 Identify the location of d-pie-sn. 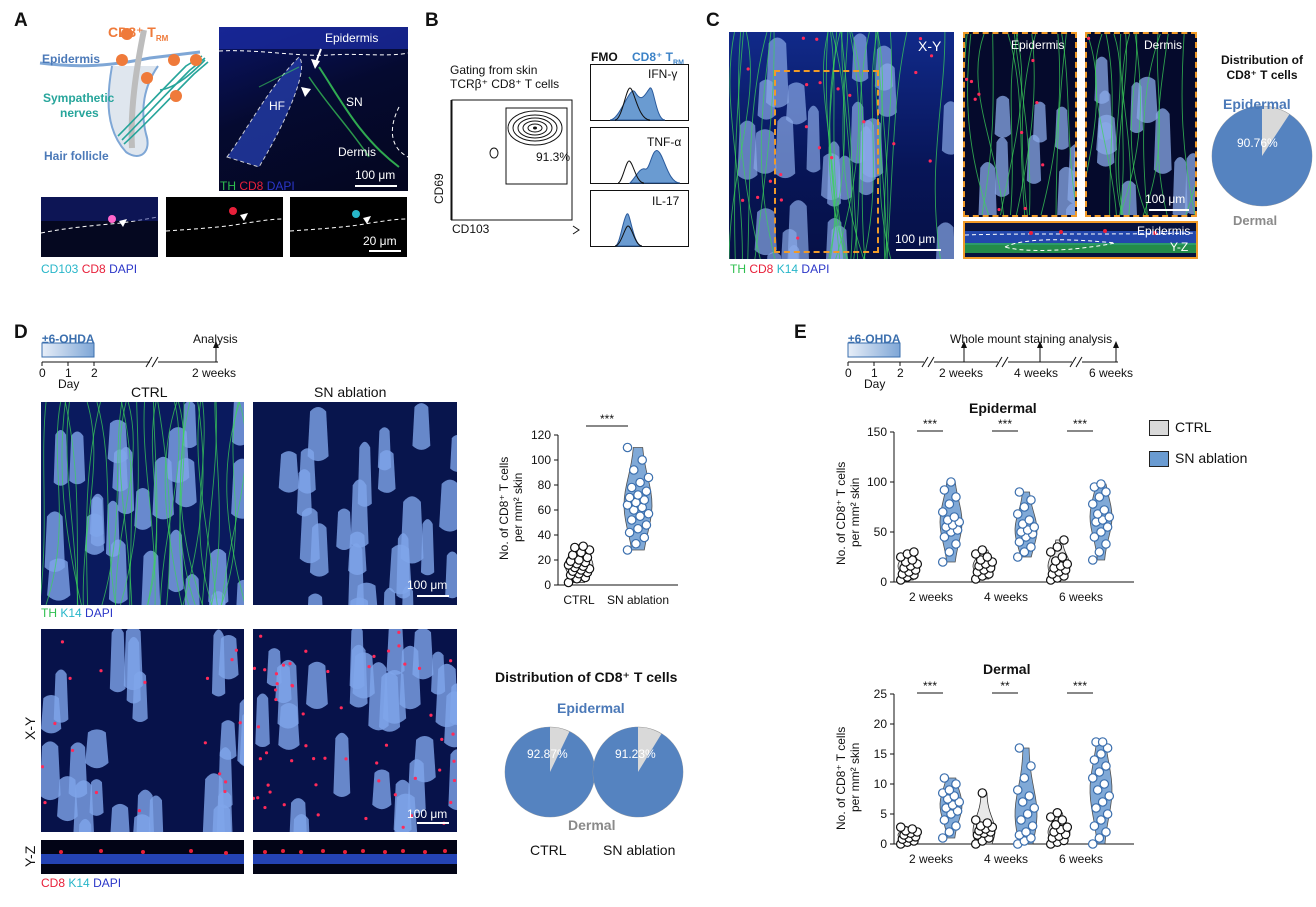
(638, 772).